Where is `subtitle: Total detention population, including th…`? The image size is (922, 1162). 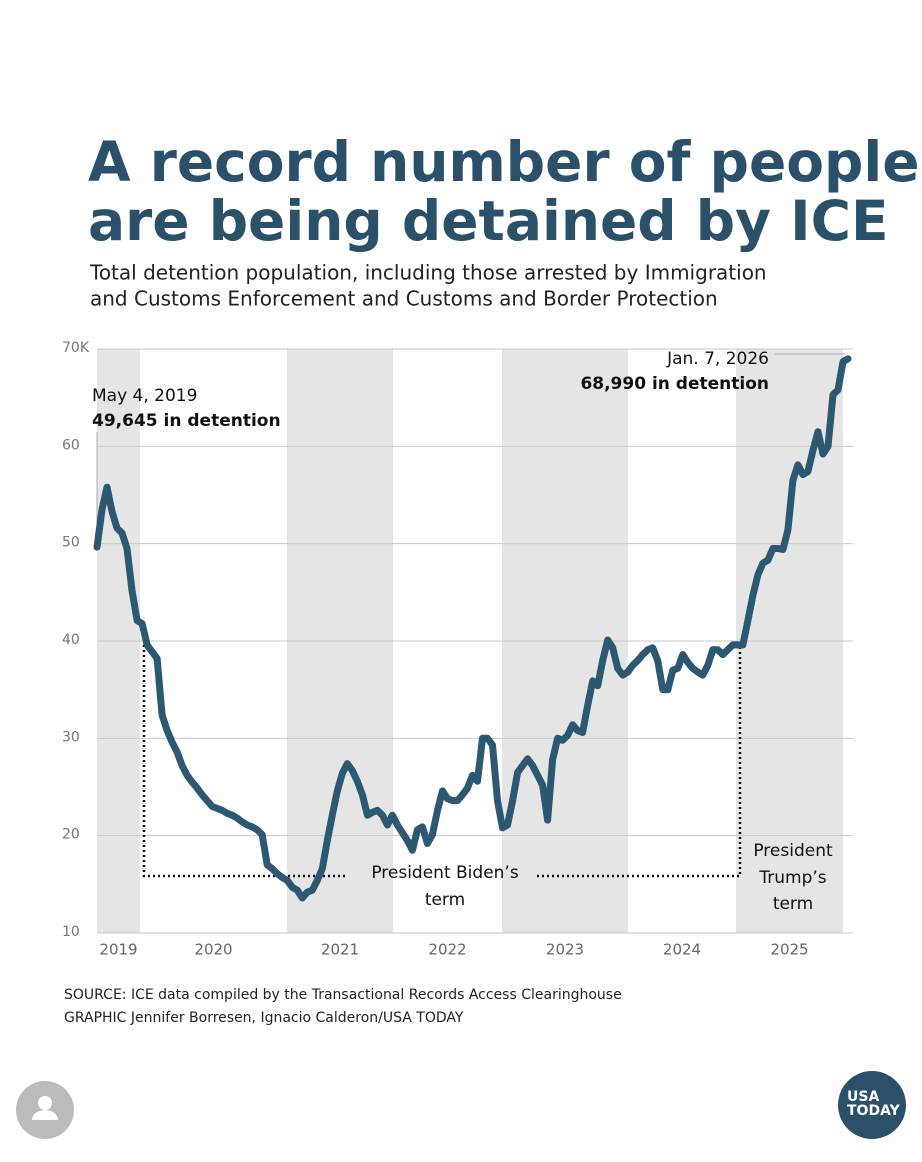 subtitle: Total detention population, including th… is located at coordinates (428, 273).